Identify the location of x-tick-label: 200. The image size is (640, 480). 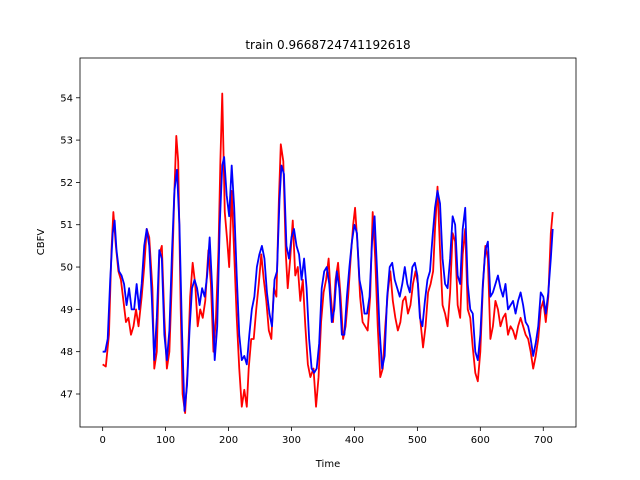
(228, 440).